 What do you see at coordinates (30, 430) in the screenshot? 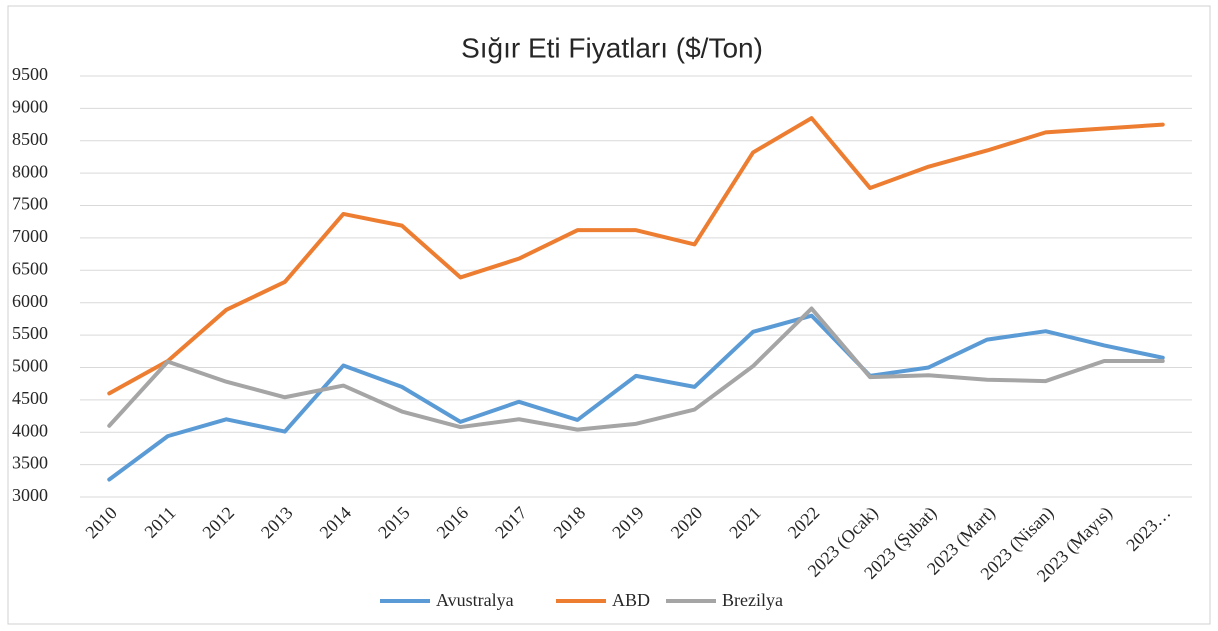
I see `y-tick-label: 4000` at bounding box center [30, 430].